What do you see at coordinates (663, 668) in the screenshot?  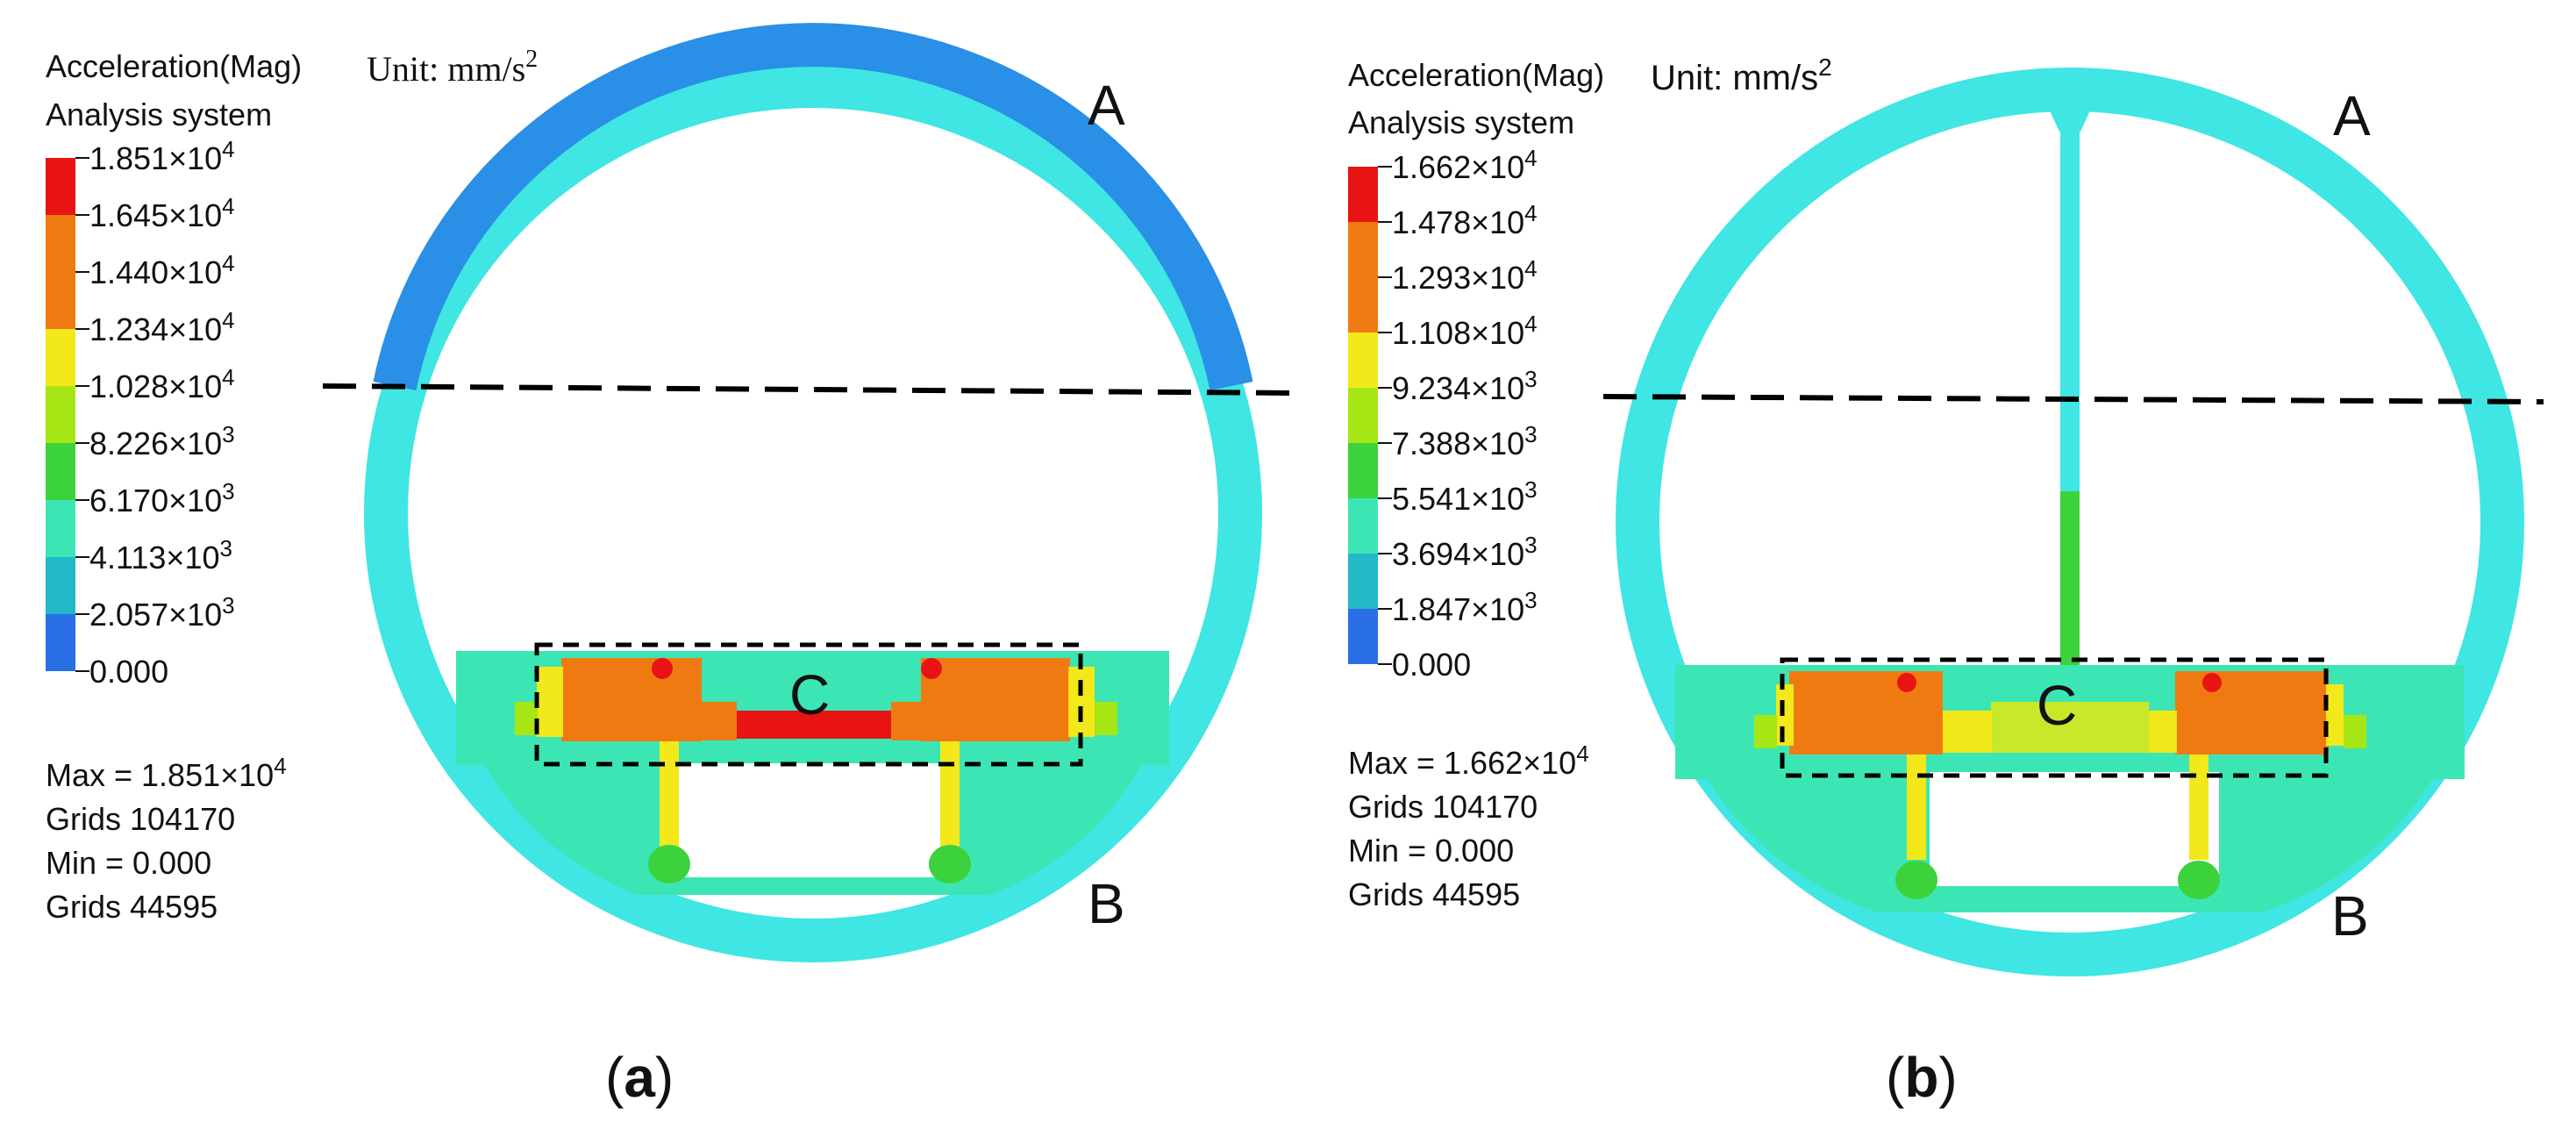 I see `hotspot-left-a` at bounding box center [663, 668].